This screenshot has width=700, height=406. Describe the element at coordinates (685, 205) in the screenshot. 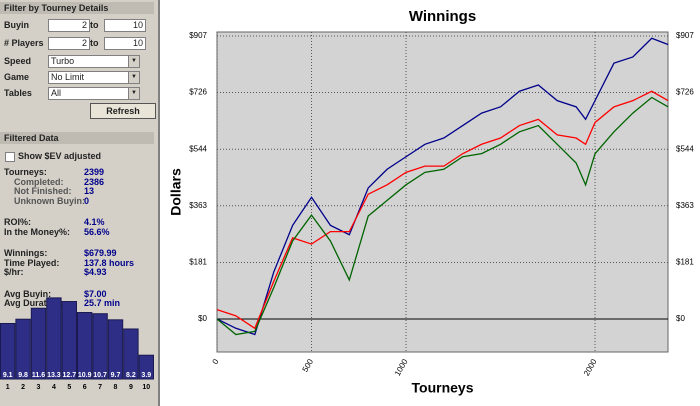

I see `y-tick-label-right: $363` at that location.